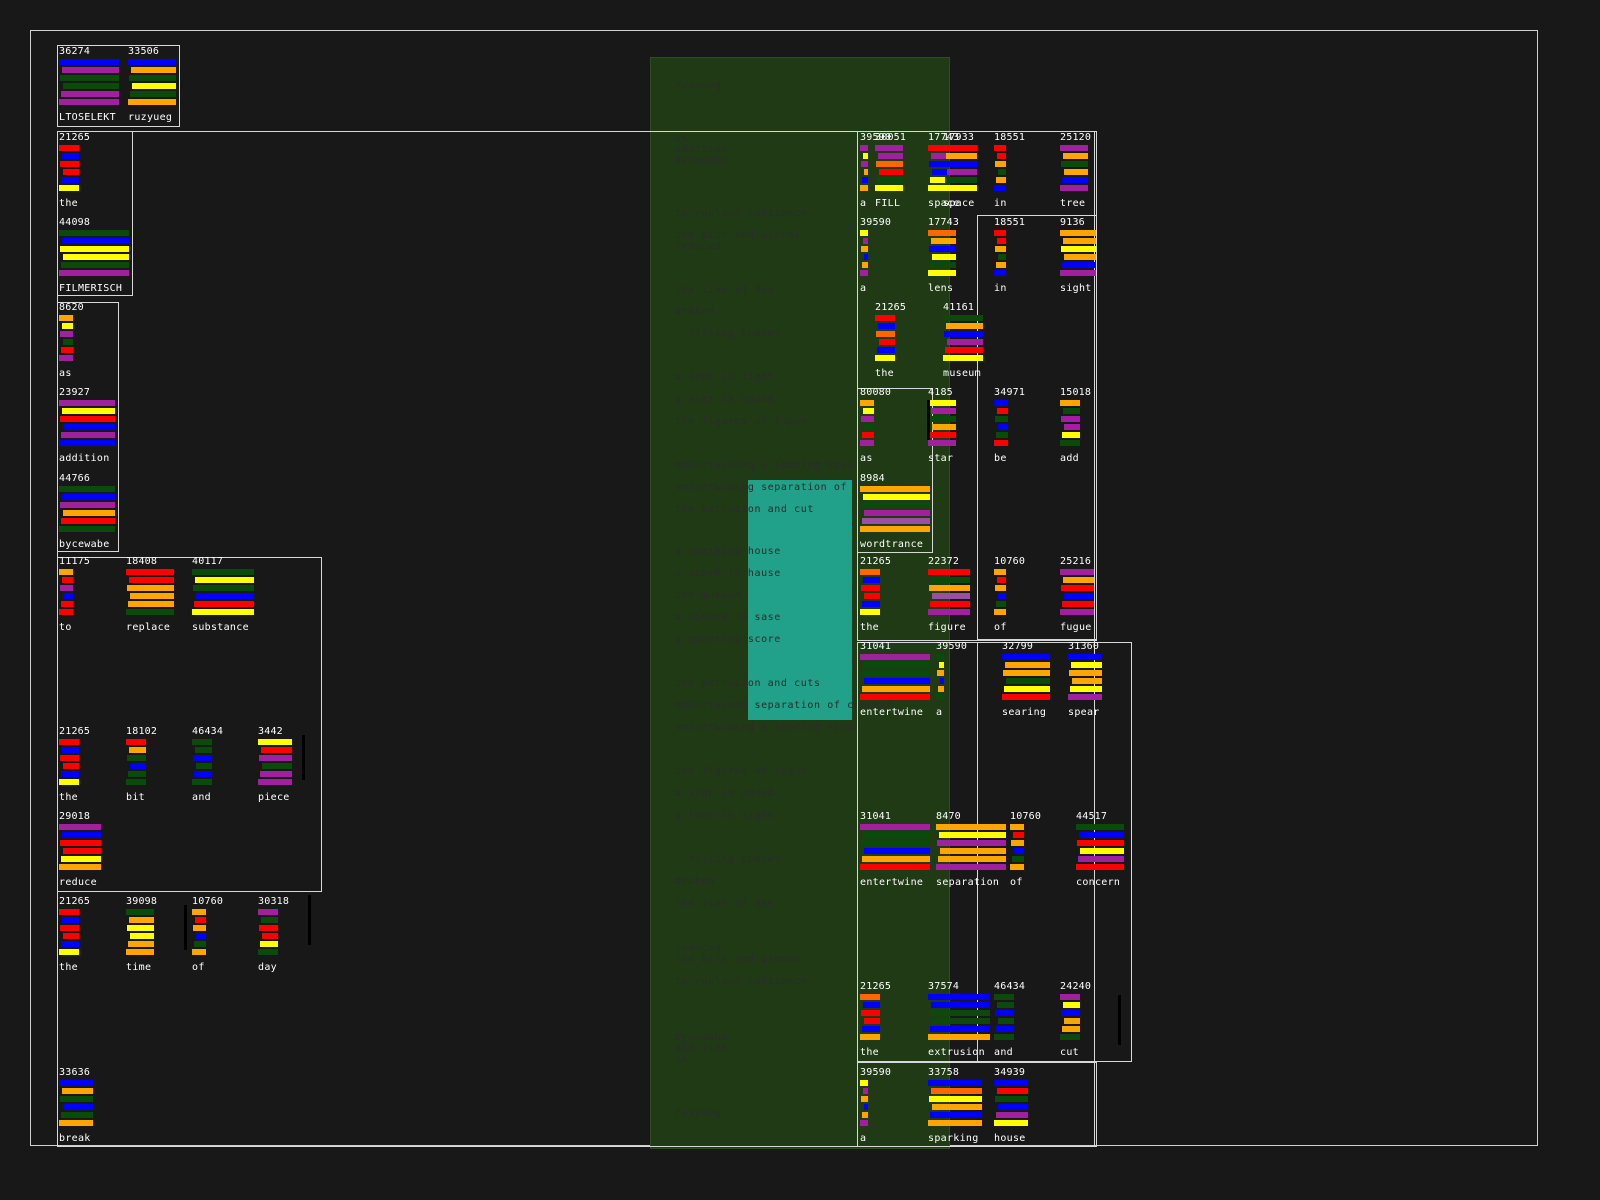 This screenshot has height=1200, width=1600. What do you see at coordinates (876, 646) in the screenshot?
I see `word-frequency: 31041` at bounding box center [876, 646].